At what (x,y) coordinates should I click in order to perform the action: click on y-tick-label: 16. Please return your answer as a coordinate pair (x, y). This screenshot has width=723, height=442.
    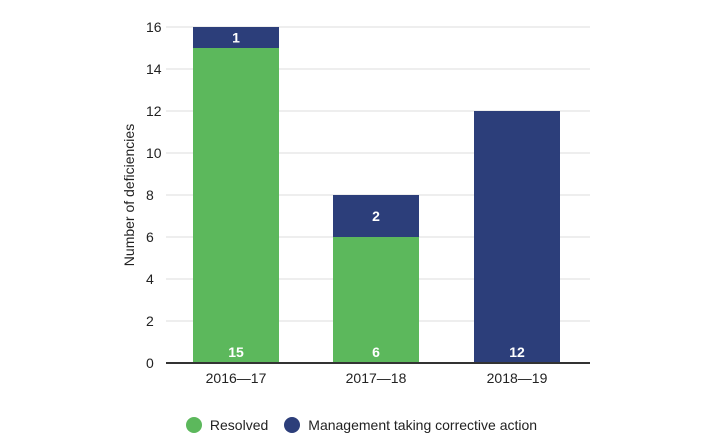
    Looking at the image, I should click on (154, 27).